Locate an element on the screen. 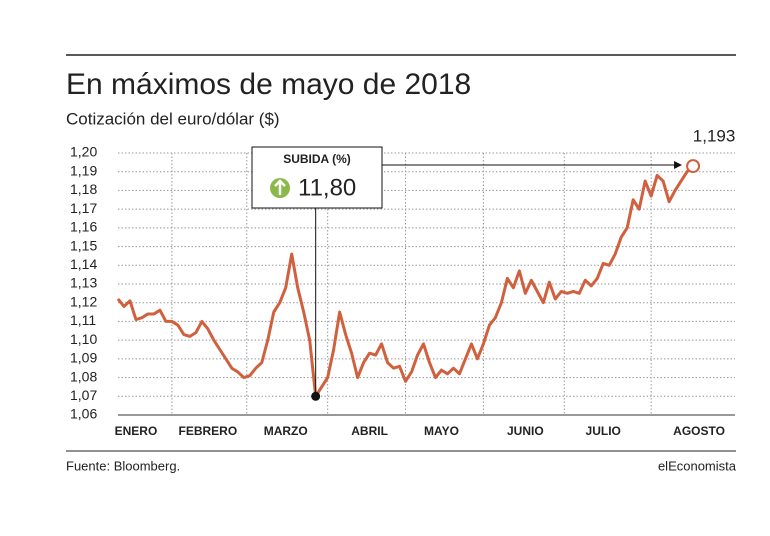 The width and height of the screenshot is (770, 536). y-tick-label: 1,07 is located at coordinates (83, 395).